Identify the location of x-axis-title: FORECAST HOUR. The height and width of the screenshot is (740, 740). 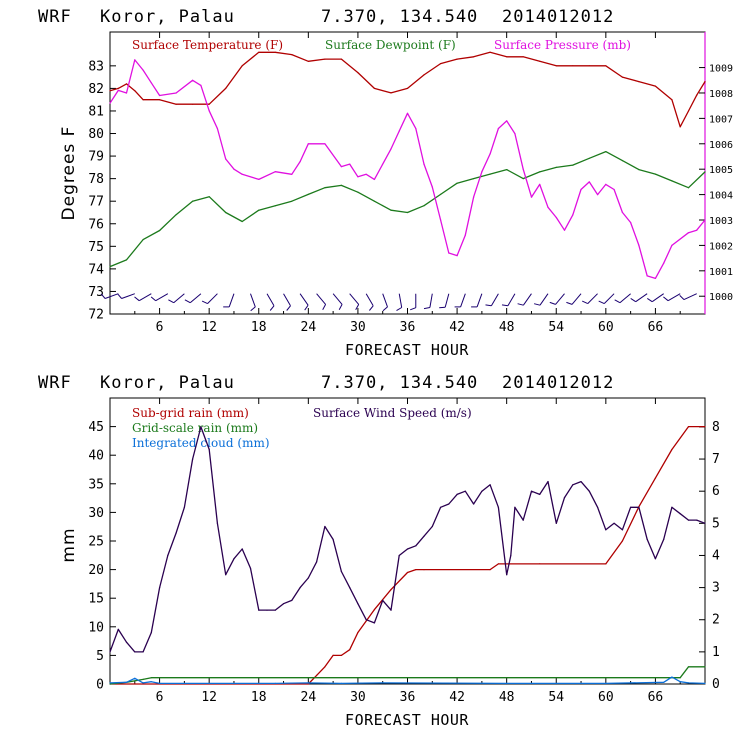
(407, 350).